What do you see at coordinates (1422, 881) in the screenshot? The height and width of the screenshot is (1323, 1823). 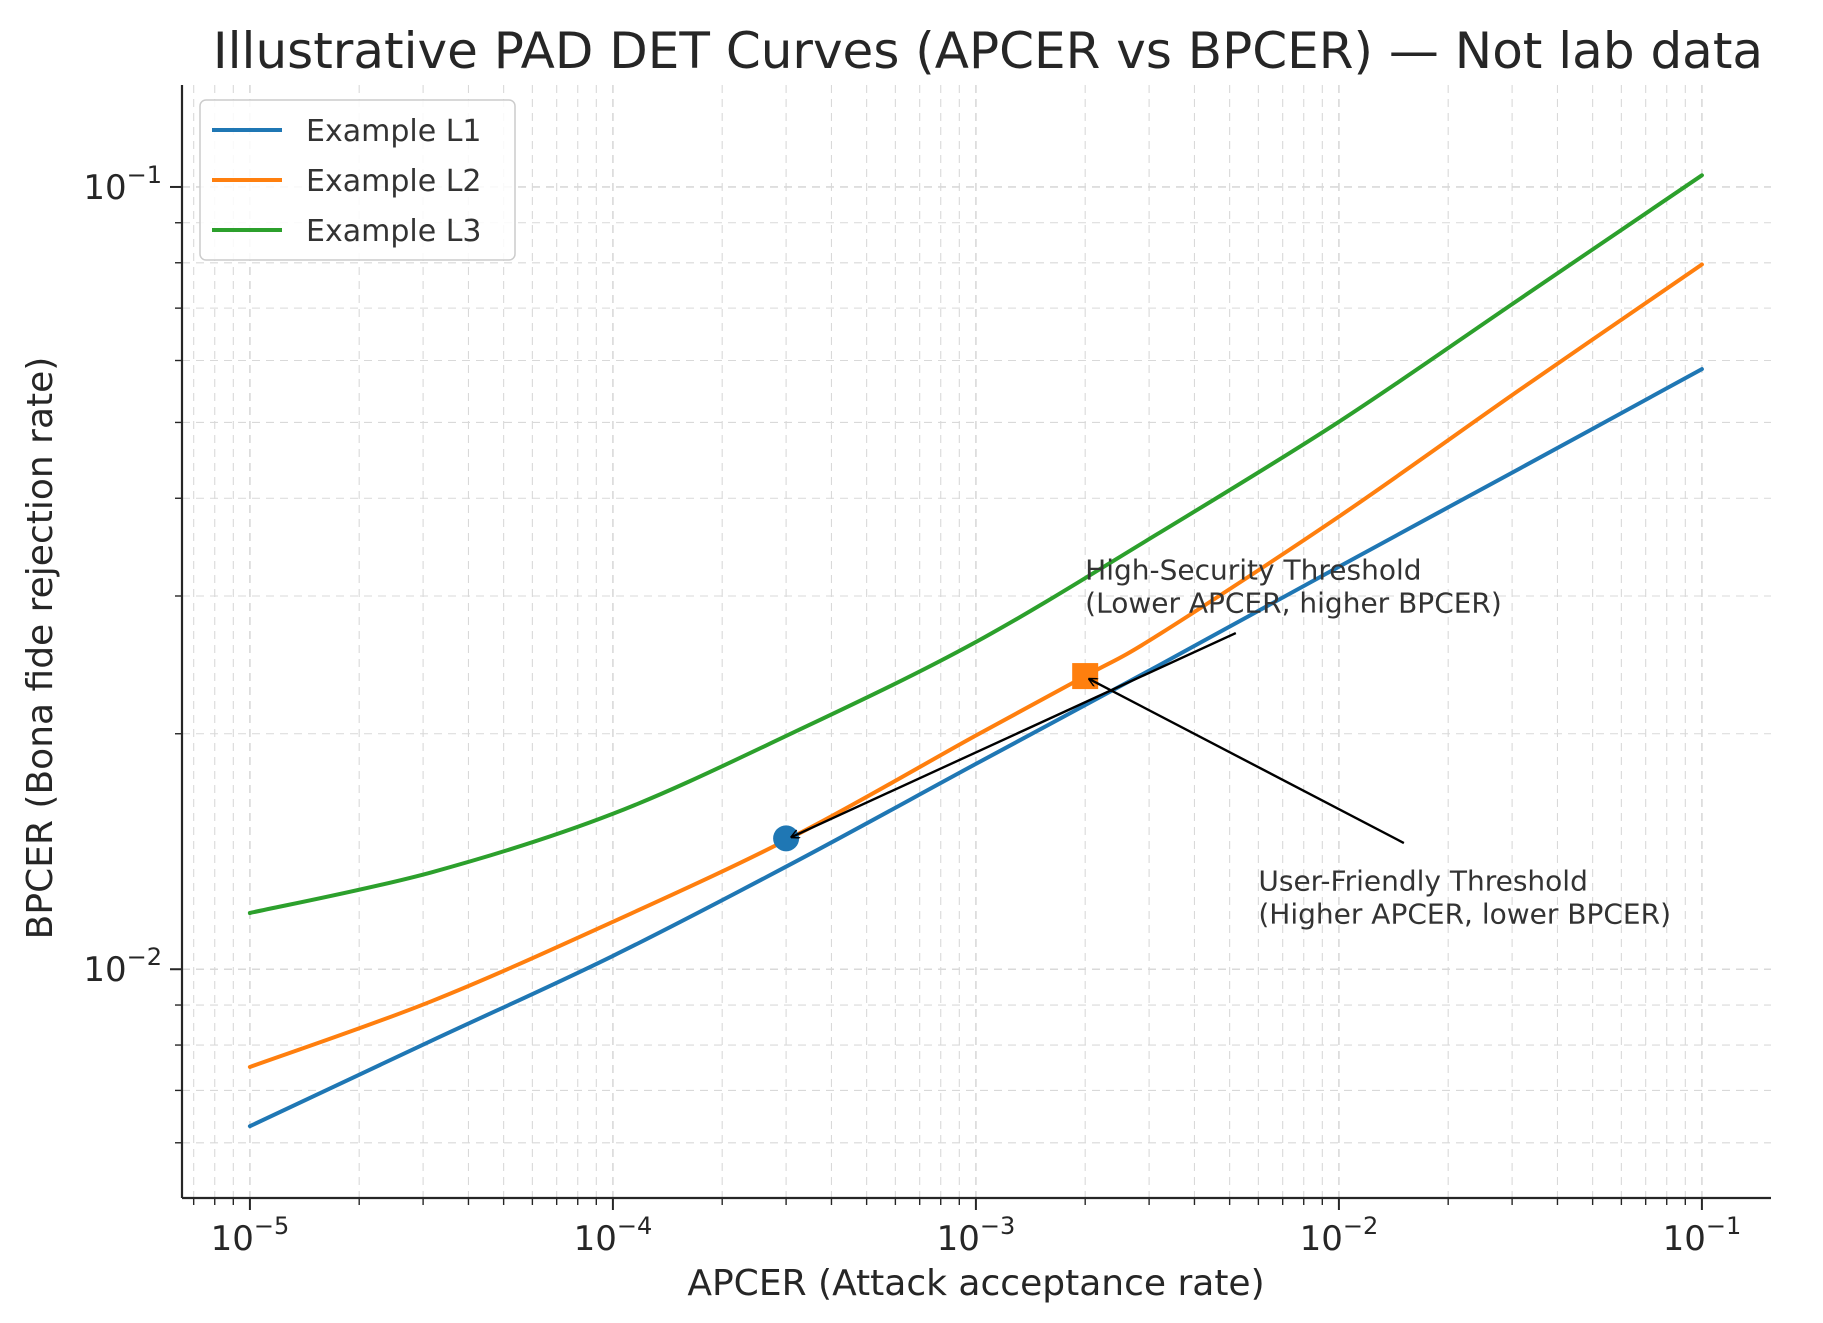 I see `annotation-user-friendly-text: User-Friendly Threshold` at bounding box center [1422, 881].